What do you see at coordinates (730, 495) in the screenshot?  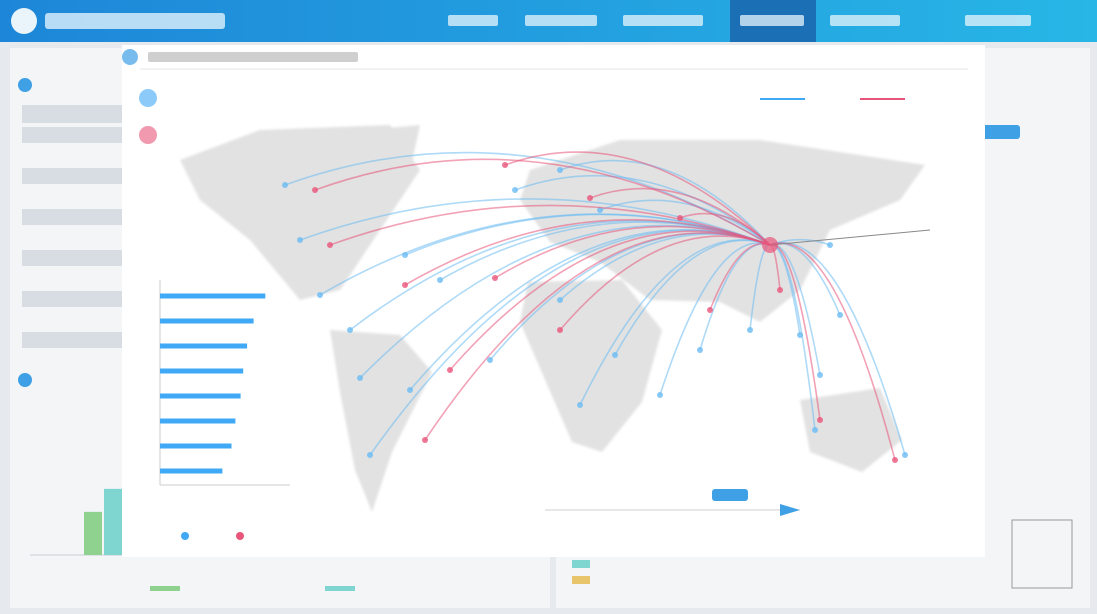 I see `timeline-current` at bounding box center [730, 495].